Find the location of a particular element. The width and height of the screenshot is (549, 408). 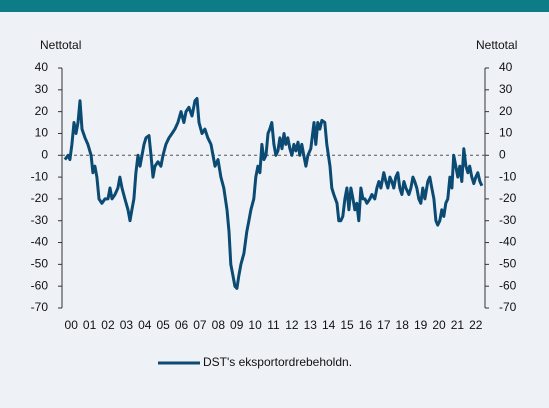

x-tick-label: 17 is located at coordinates (384, 325).